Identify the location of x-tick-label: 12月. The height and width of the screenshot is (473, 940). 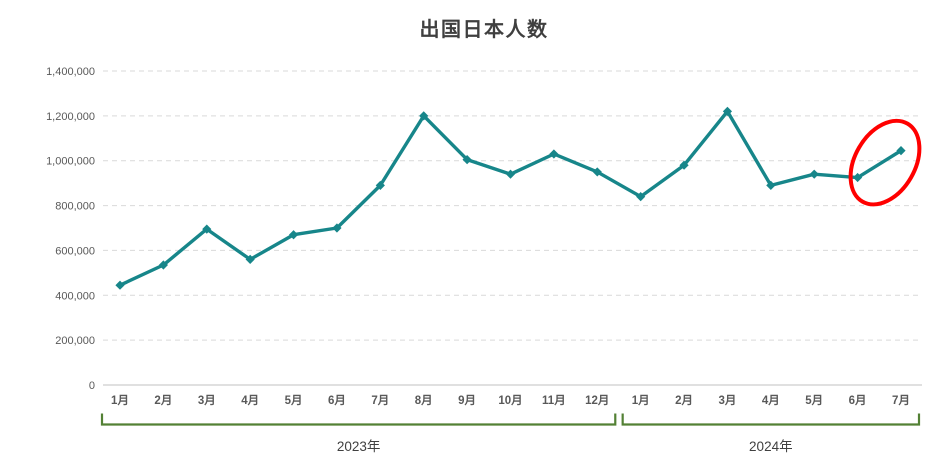
(597, 400).